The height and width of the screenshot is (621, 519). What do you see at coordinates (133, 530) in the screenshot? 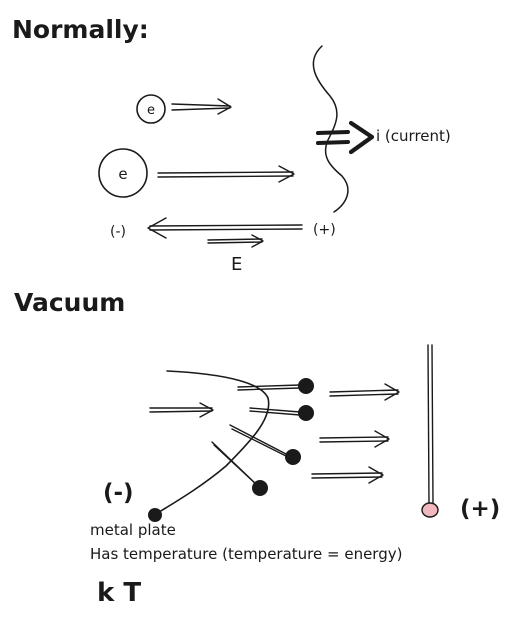
I see `metal-plate-label: metal plate` at bounding box center [133, 530].